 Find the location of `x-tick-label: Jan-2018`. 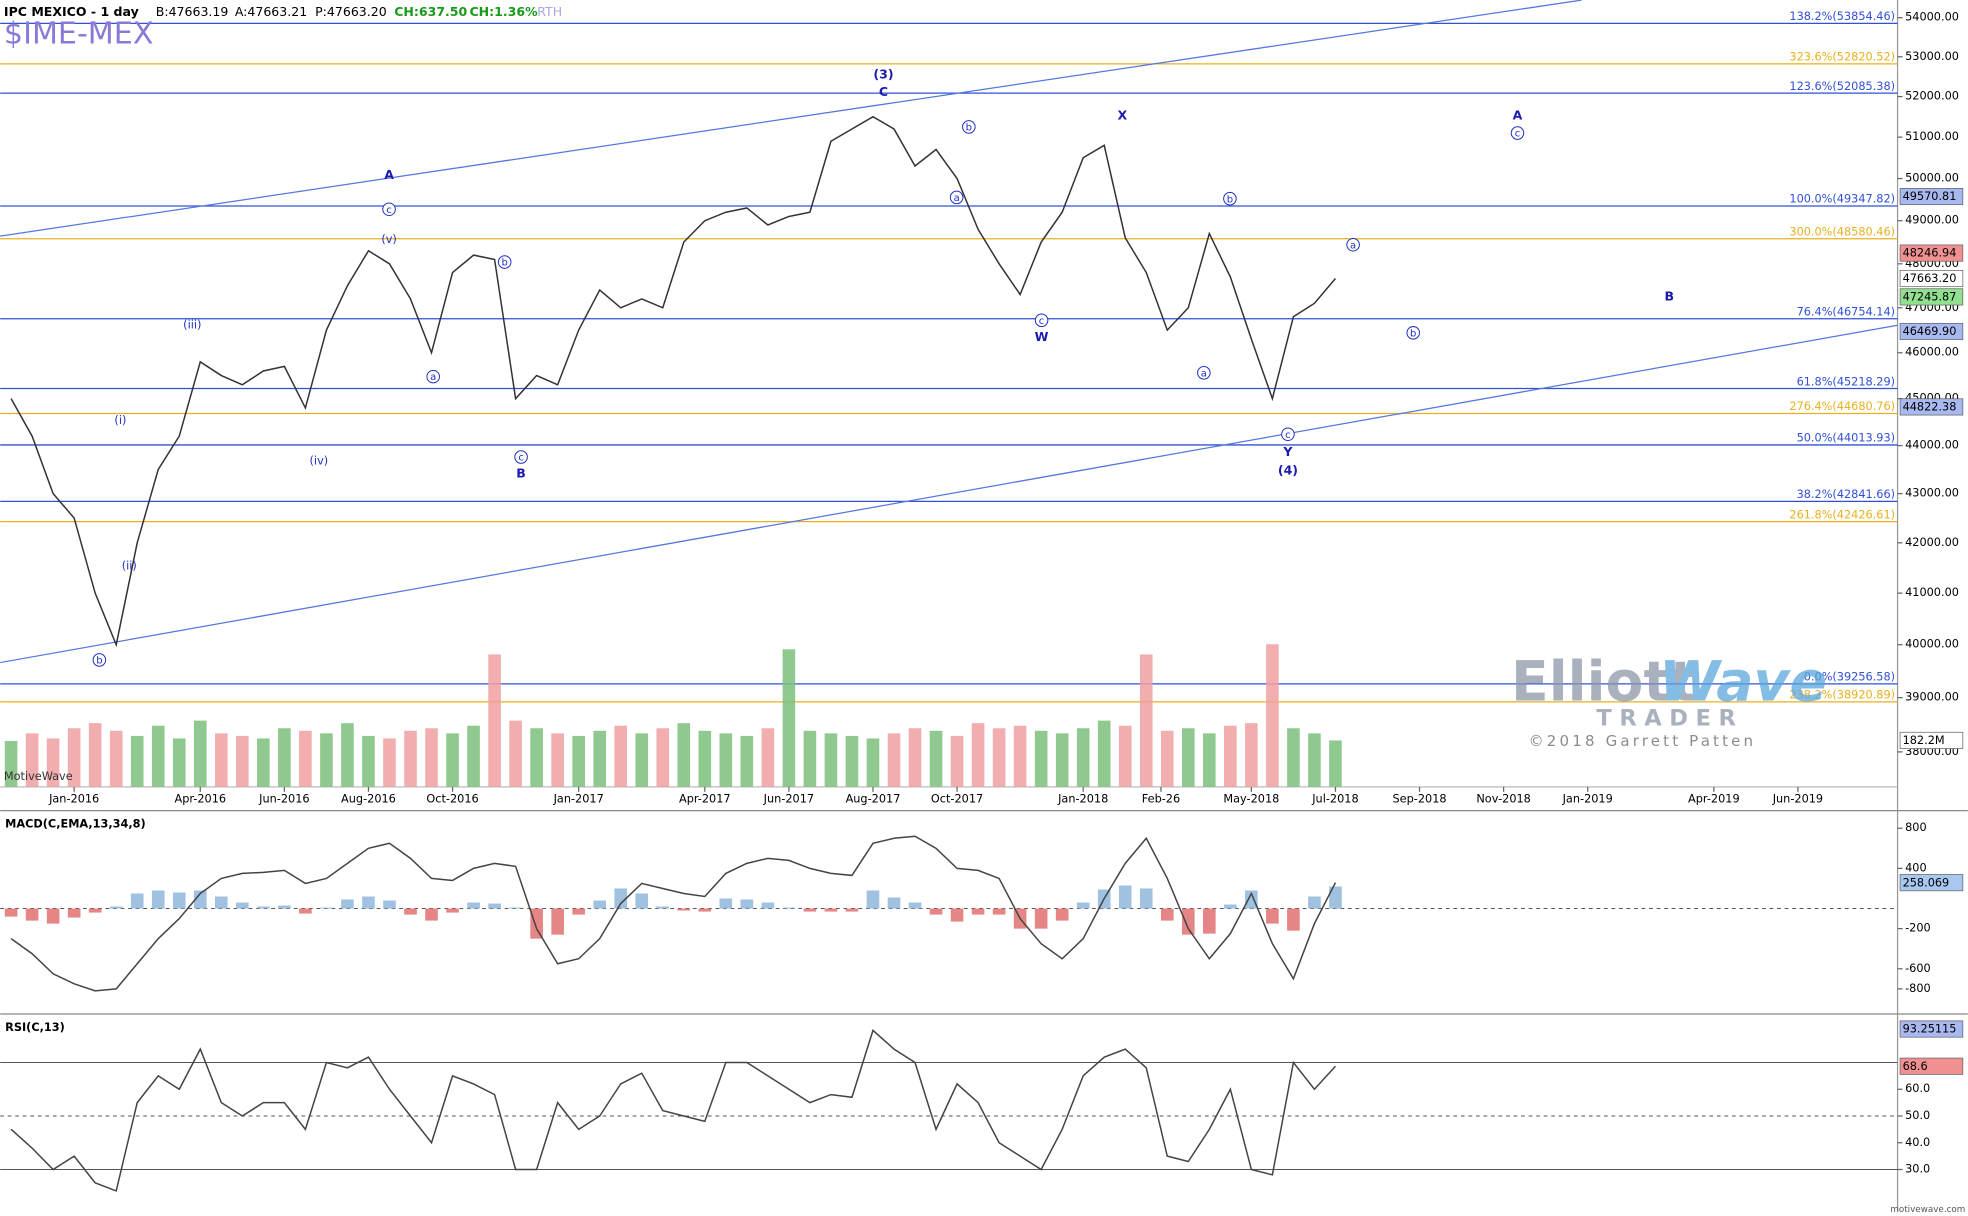

x-tick-label: Jan-2018 is located at coordinates (1082, 798).